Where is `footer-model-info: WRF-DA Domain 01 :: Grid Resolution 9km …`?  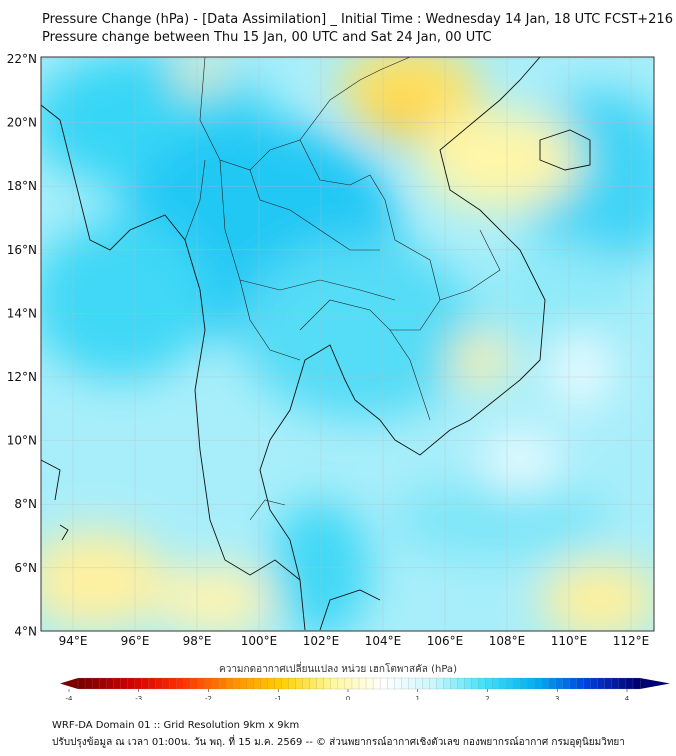
footer-model-info: WRF-DA Domain 01 :: Grid Resolution 9km … is located at coordinates (176, 725).